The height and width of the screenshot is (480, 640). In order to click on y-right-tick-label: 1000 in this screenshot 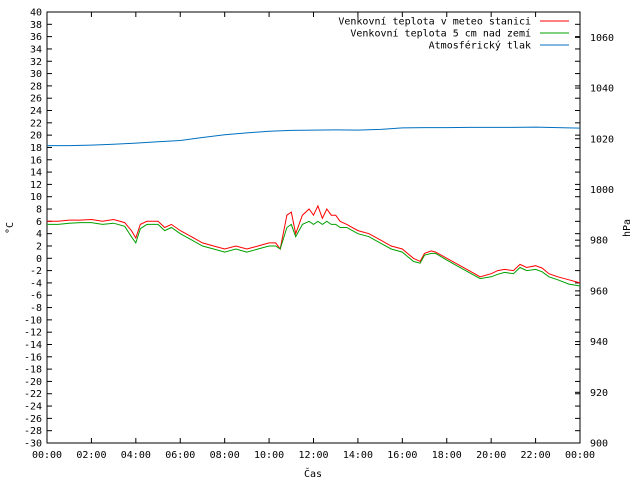, I will do `click(602, 190)`.